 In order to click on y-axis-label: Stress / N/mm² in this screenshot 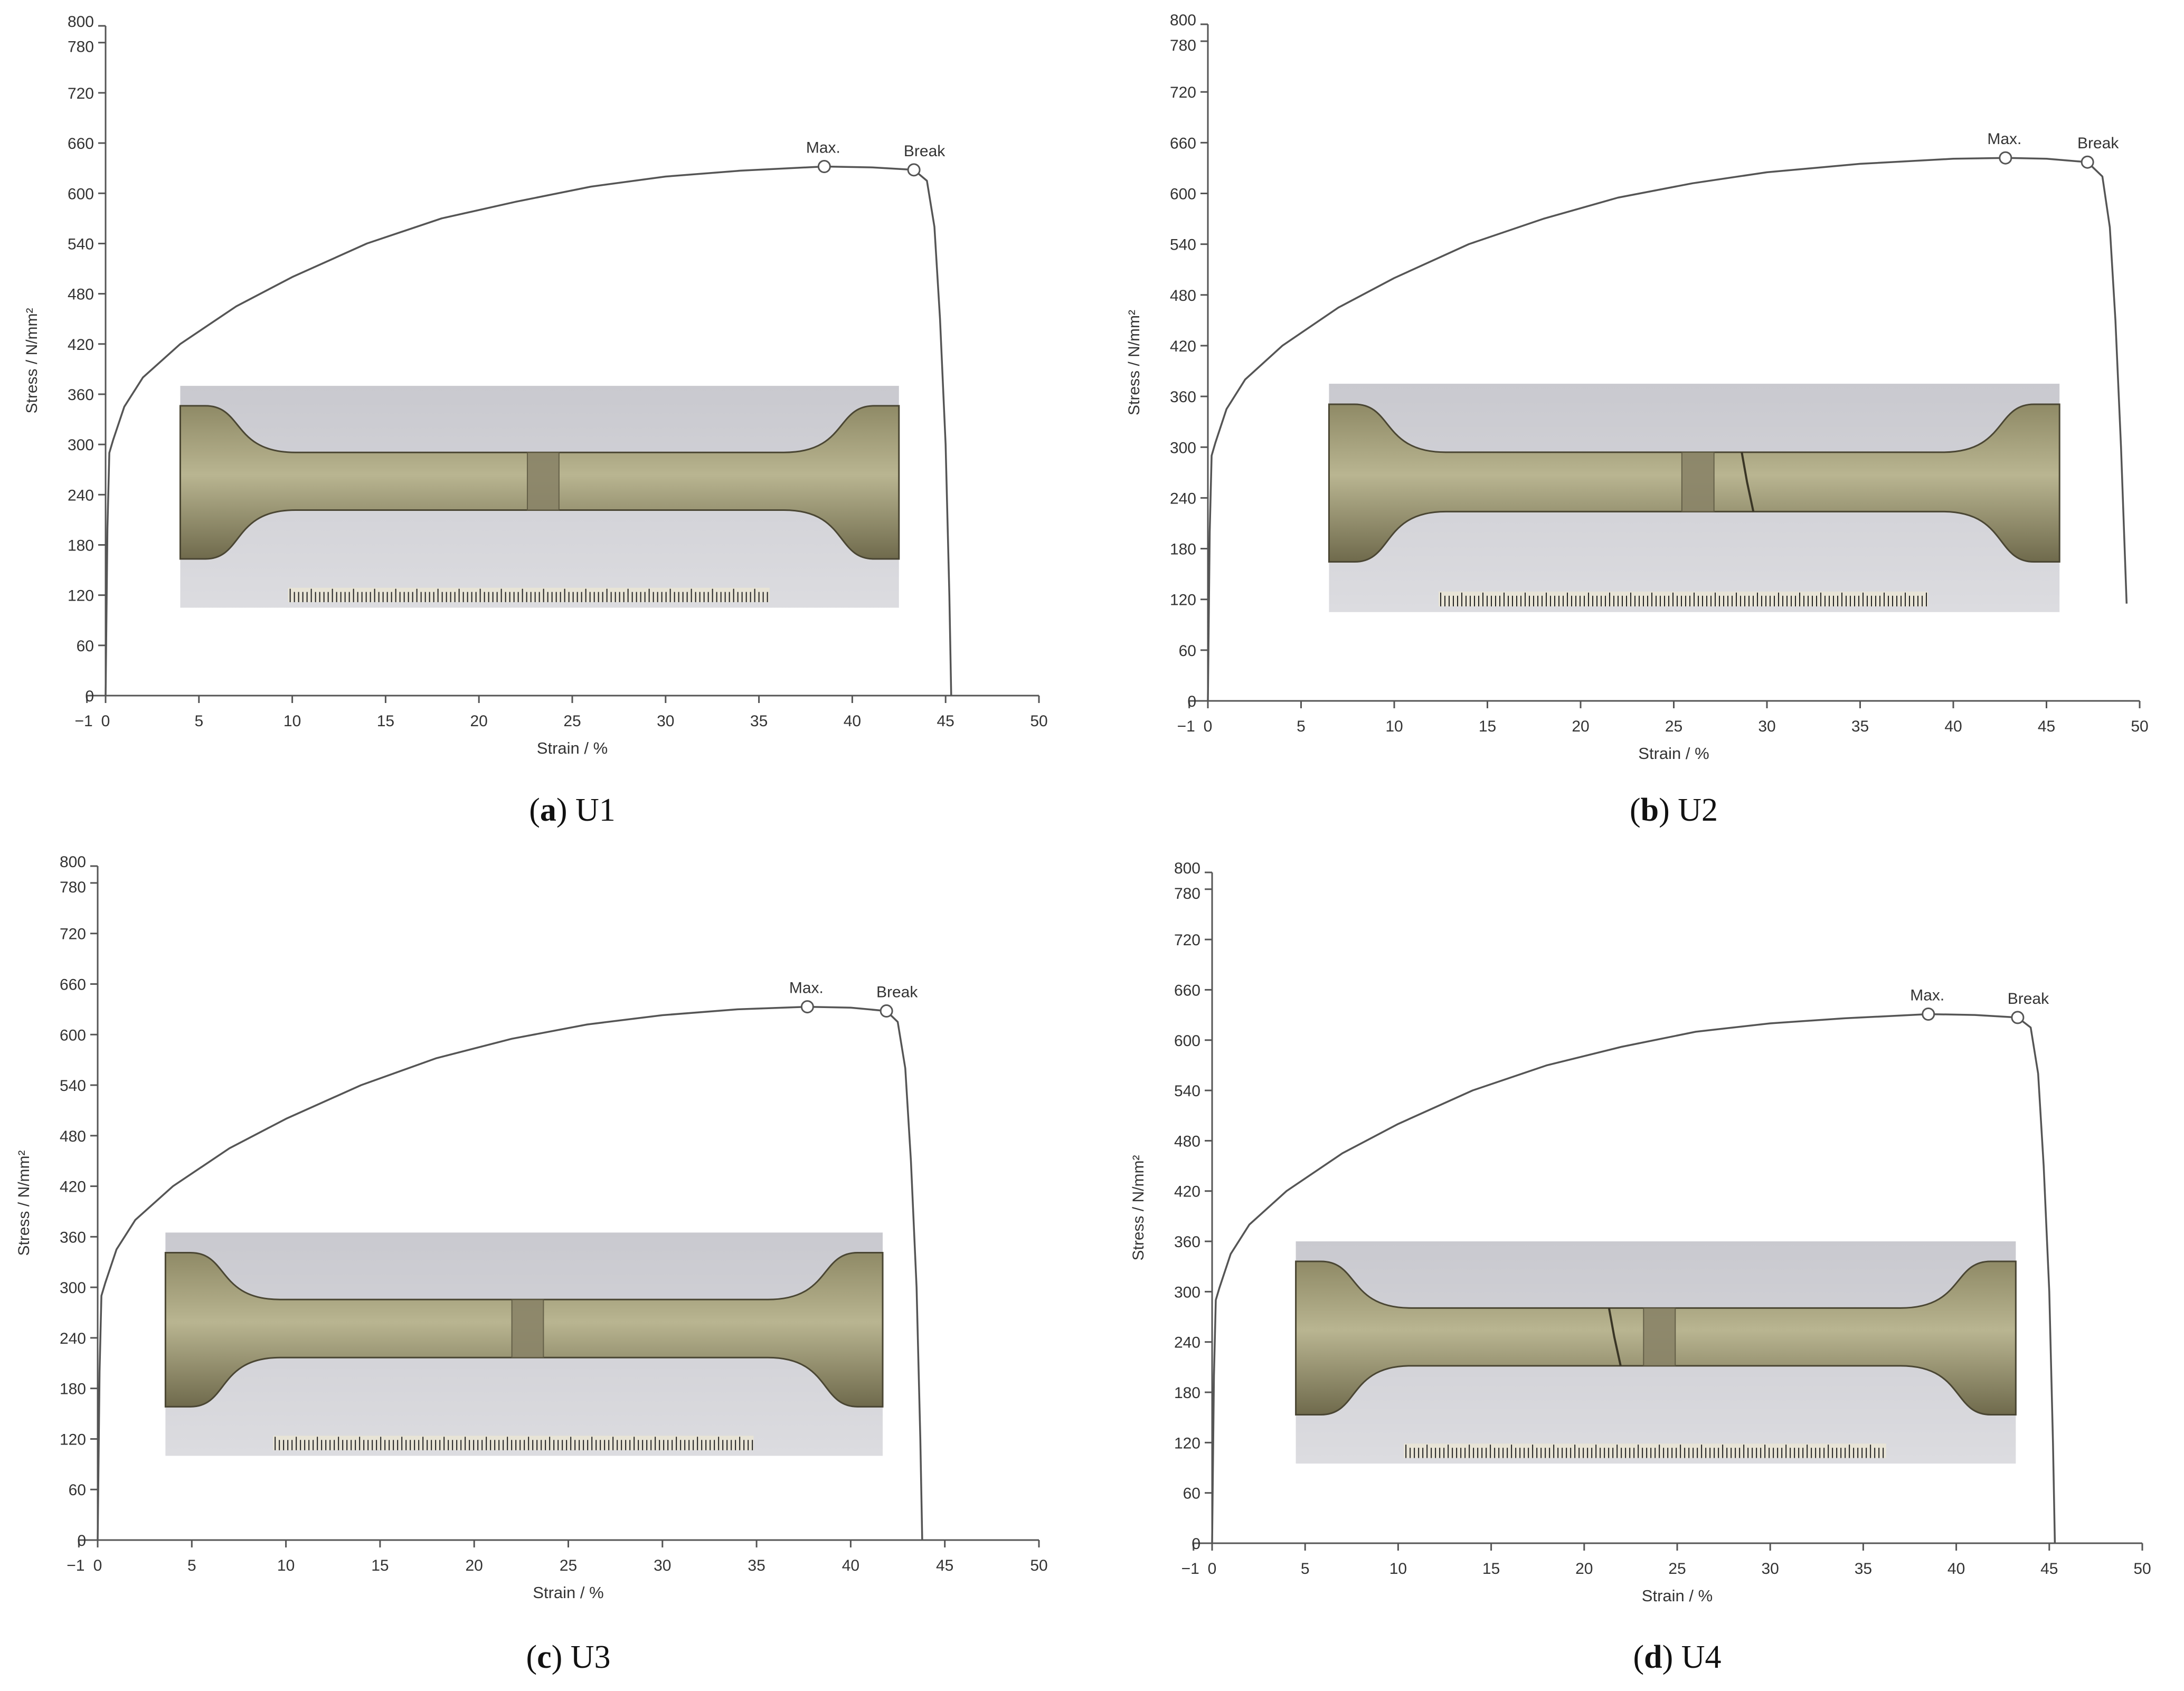, I will do `click(1134, 362)`.